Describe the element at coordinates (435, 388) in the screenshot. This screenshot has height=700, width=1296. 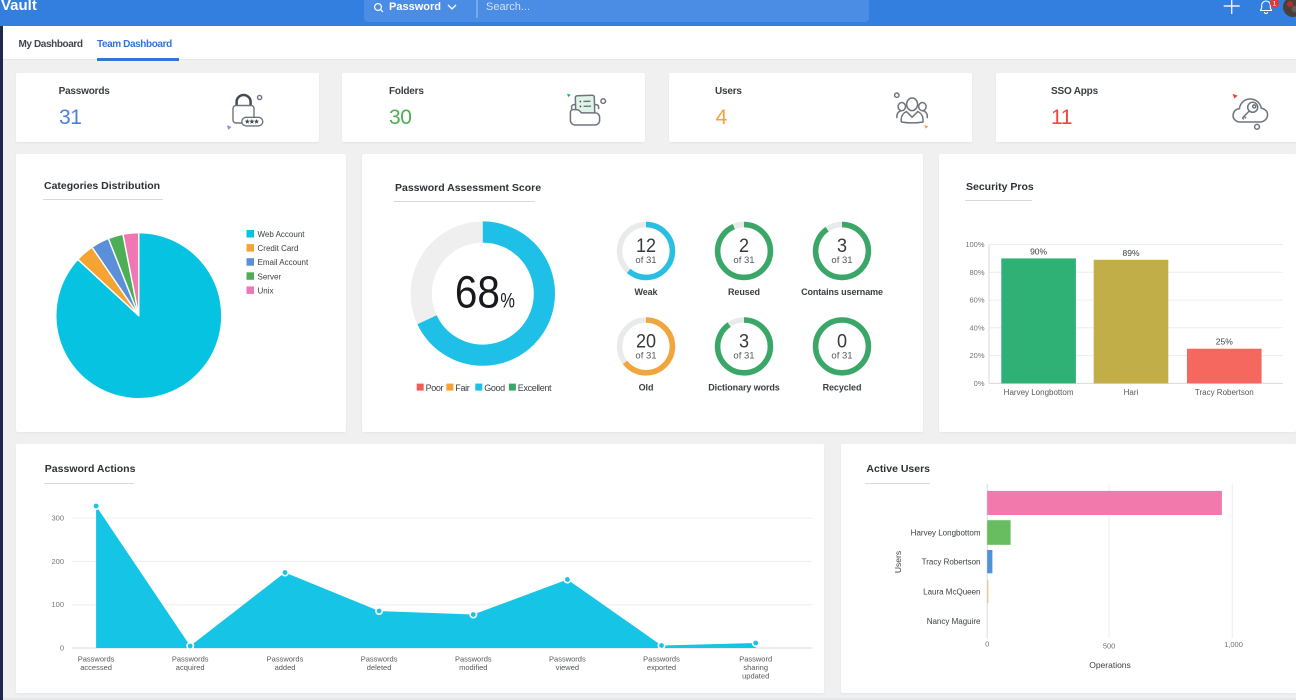
I see `svg-text: Poor` at that location.